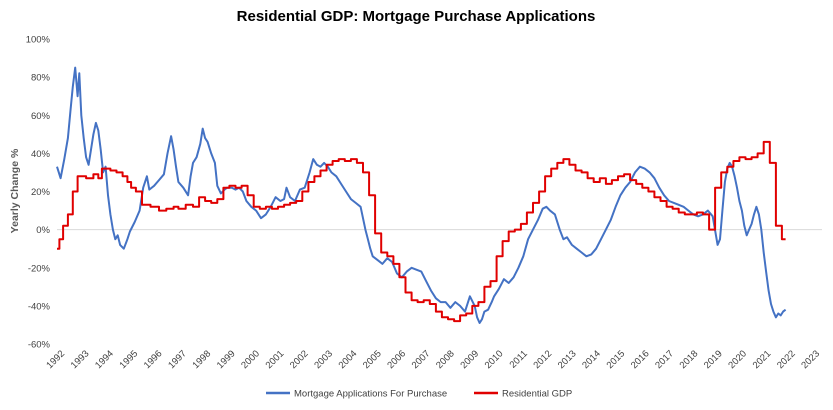 The height and width of the screenshot is (410, 833). What do you see at coordinates (689, 359) in the screenshot?
I see `x-tick-label: 2018` at bounding box center [689, 359].